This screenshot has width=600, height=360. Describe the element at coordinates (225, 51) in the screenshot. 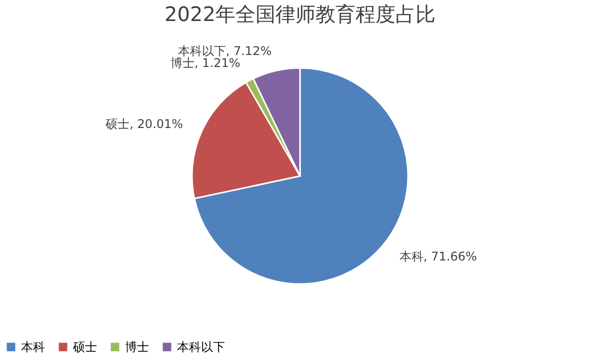

I see `data-label: 本科以下, 7.12%` at that location.